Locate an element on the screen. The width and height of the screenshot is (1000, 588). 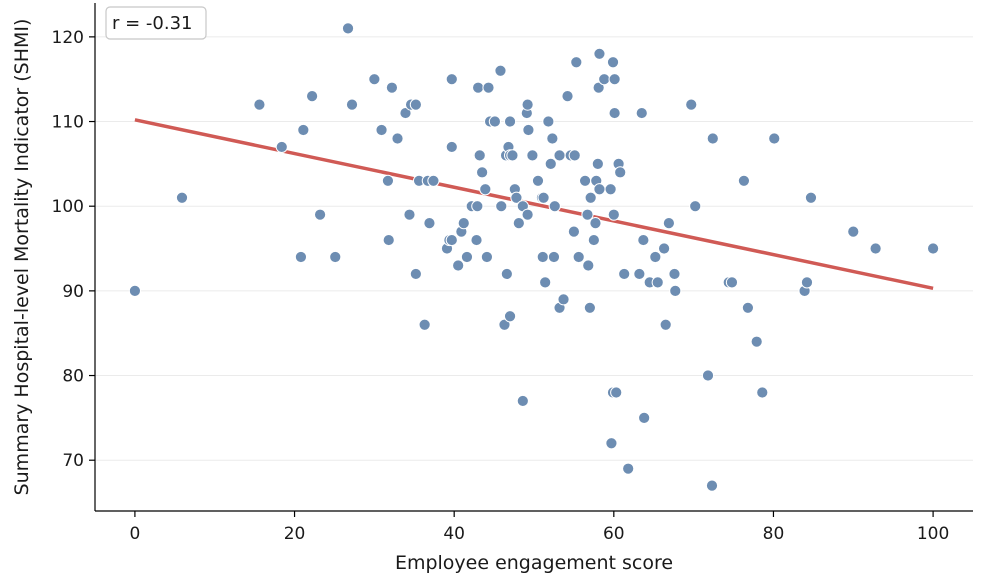
x-tick-label: 100 is located at coordinates (933, 534).